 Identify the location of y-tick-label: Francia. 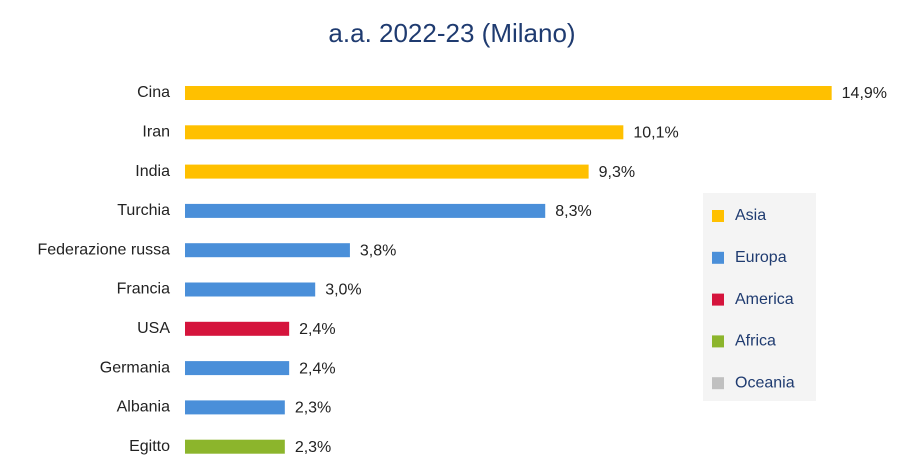
(143, 289).